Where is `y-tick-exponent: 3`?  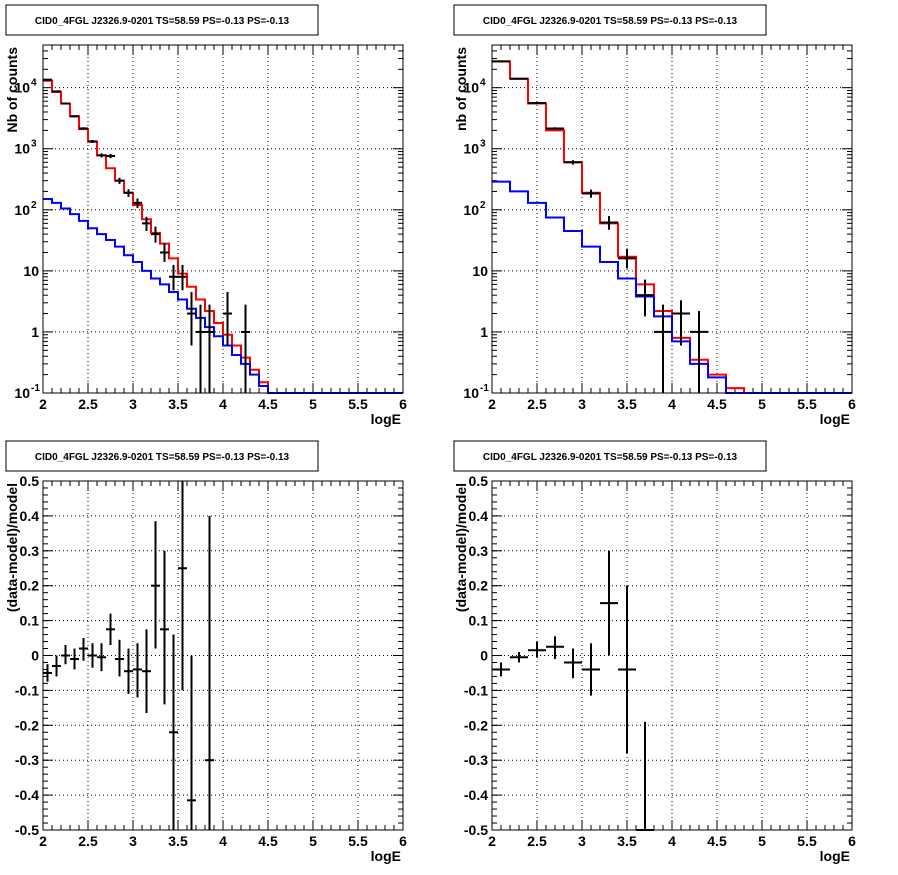 y-tick-exponent: 3 is located at coordinates (483, 144).